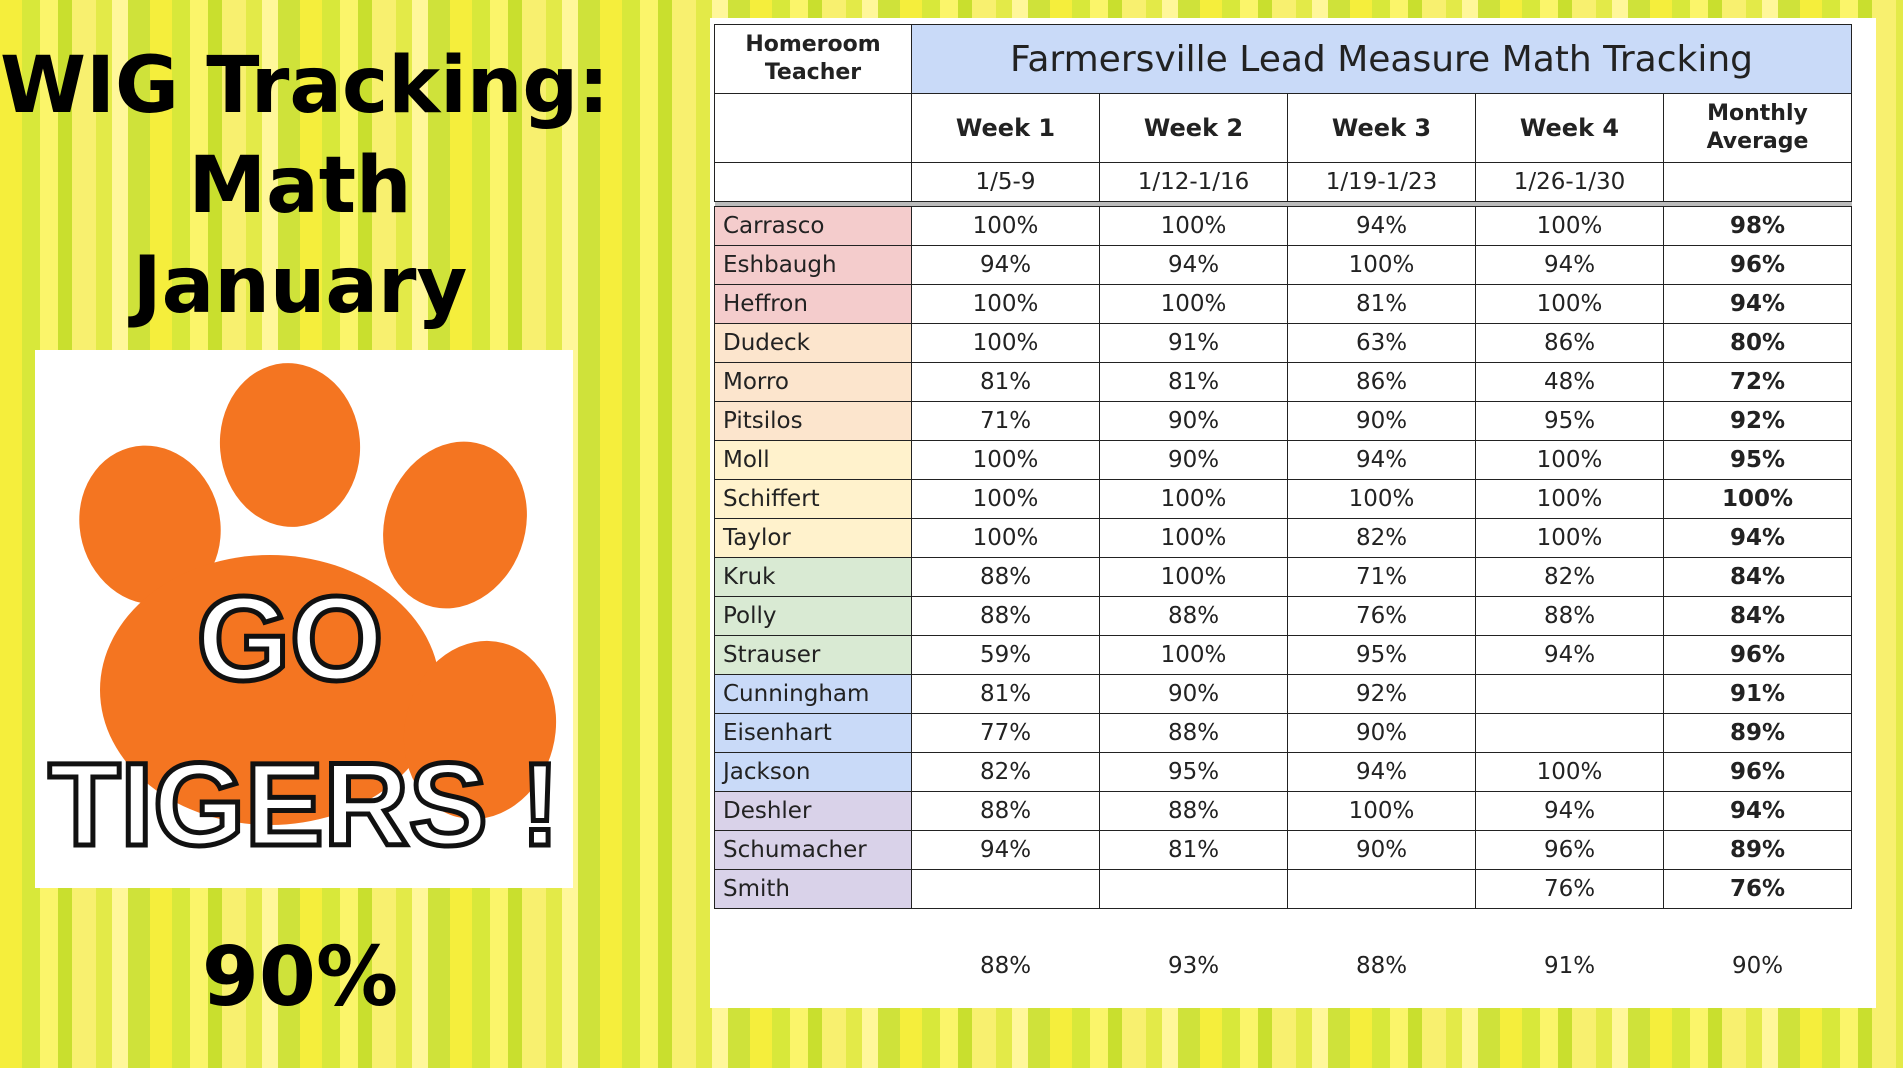 This screenshot has width=1903, height=1068. What do you see at coordinates (1381, 304) in the screenshot?
I see `week-3-value: 81%` at bounding box center [1381, 304].